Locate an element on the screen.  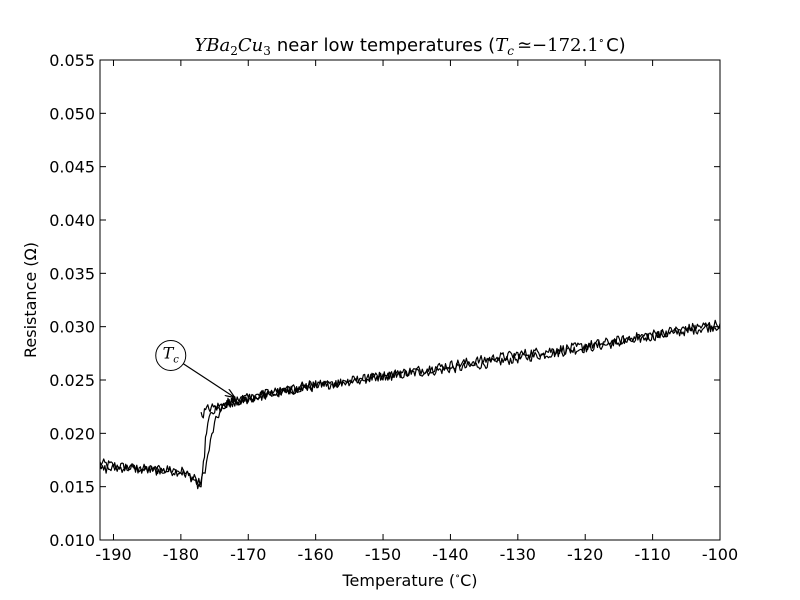
y-tick-label: 0.035 is located at coordinates (72, 273).